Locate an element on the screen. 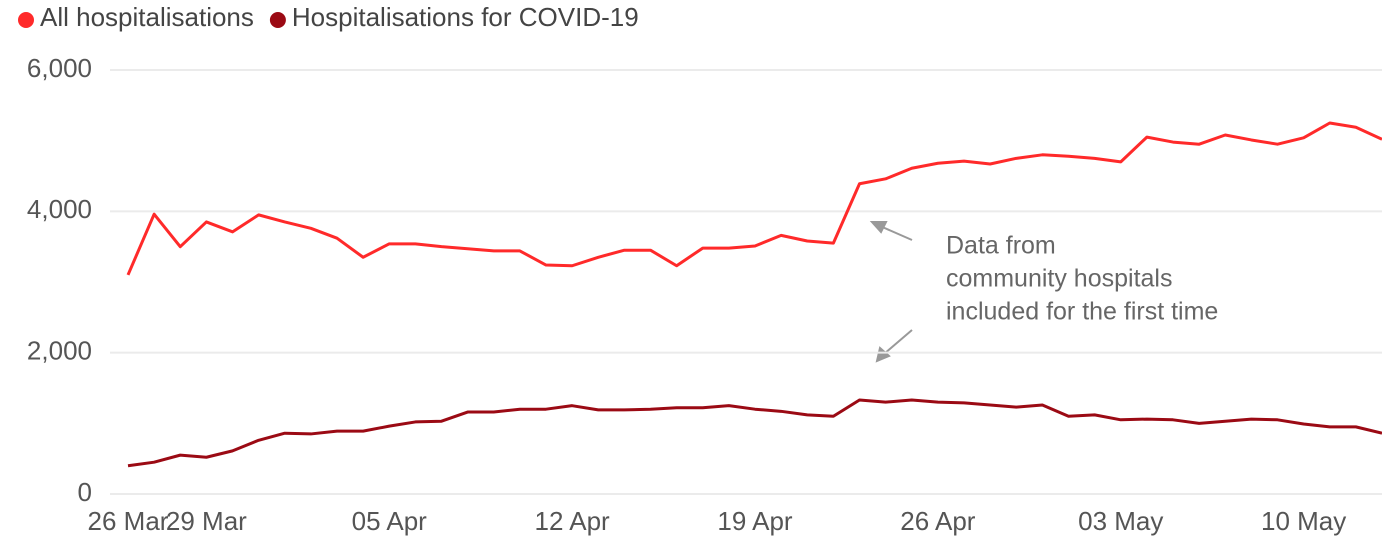  arrow-head is located at coordinates (878, 227).